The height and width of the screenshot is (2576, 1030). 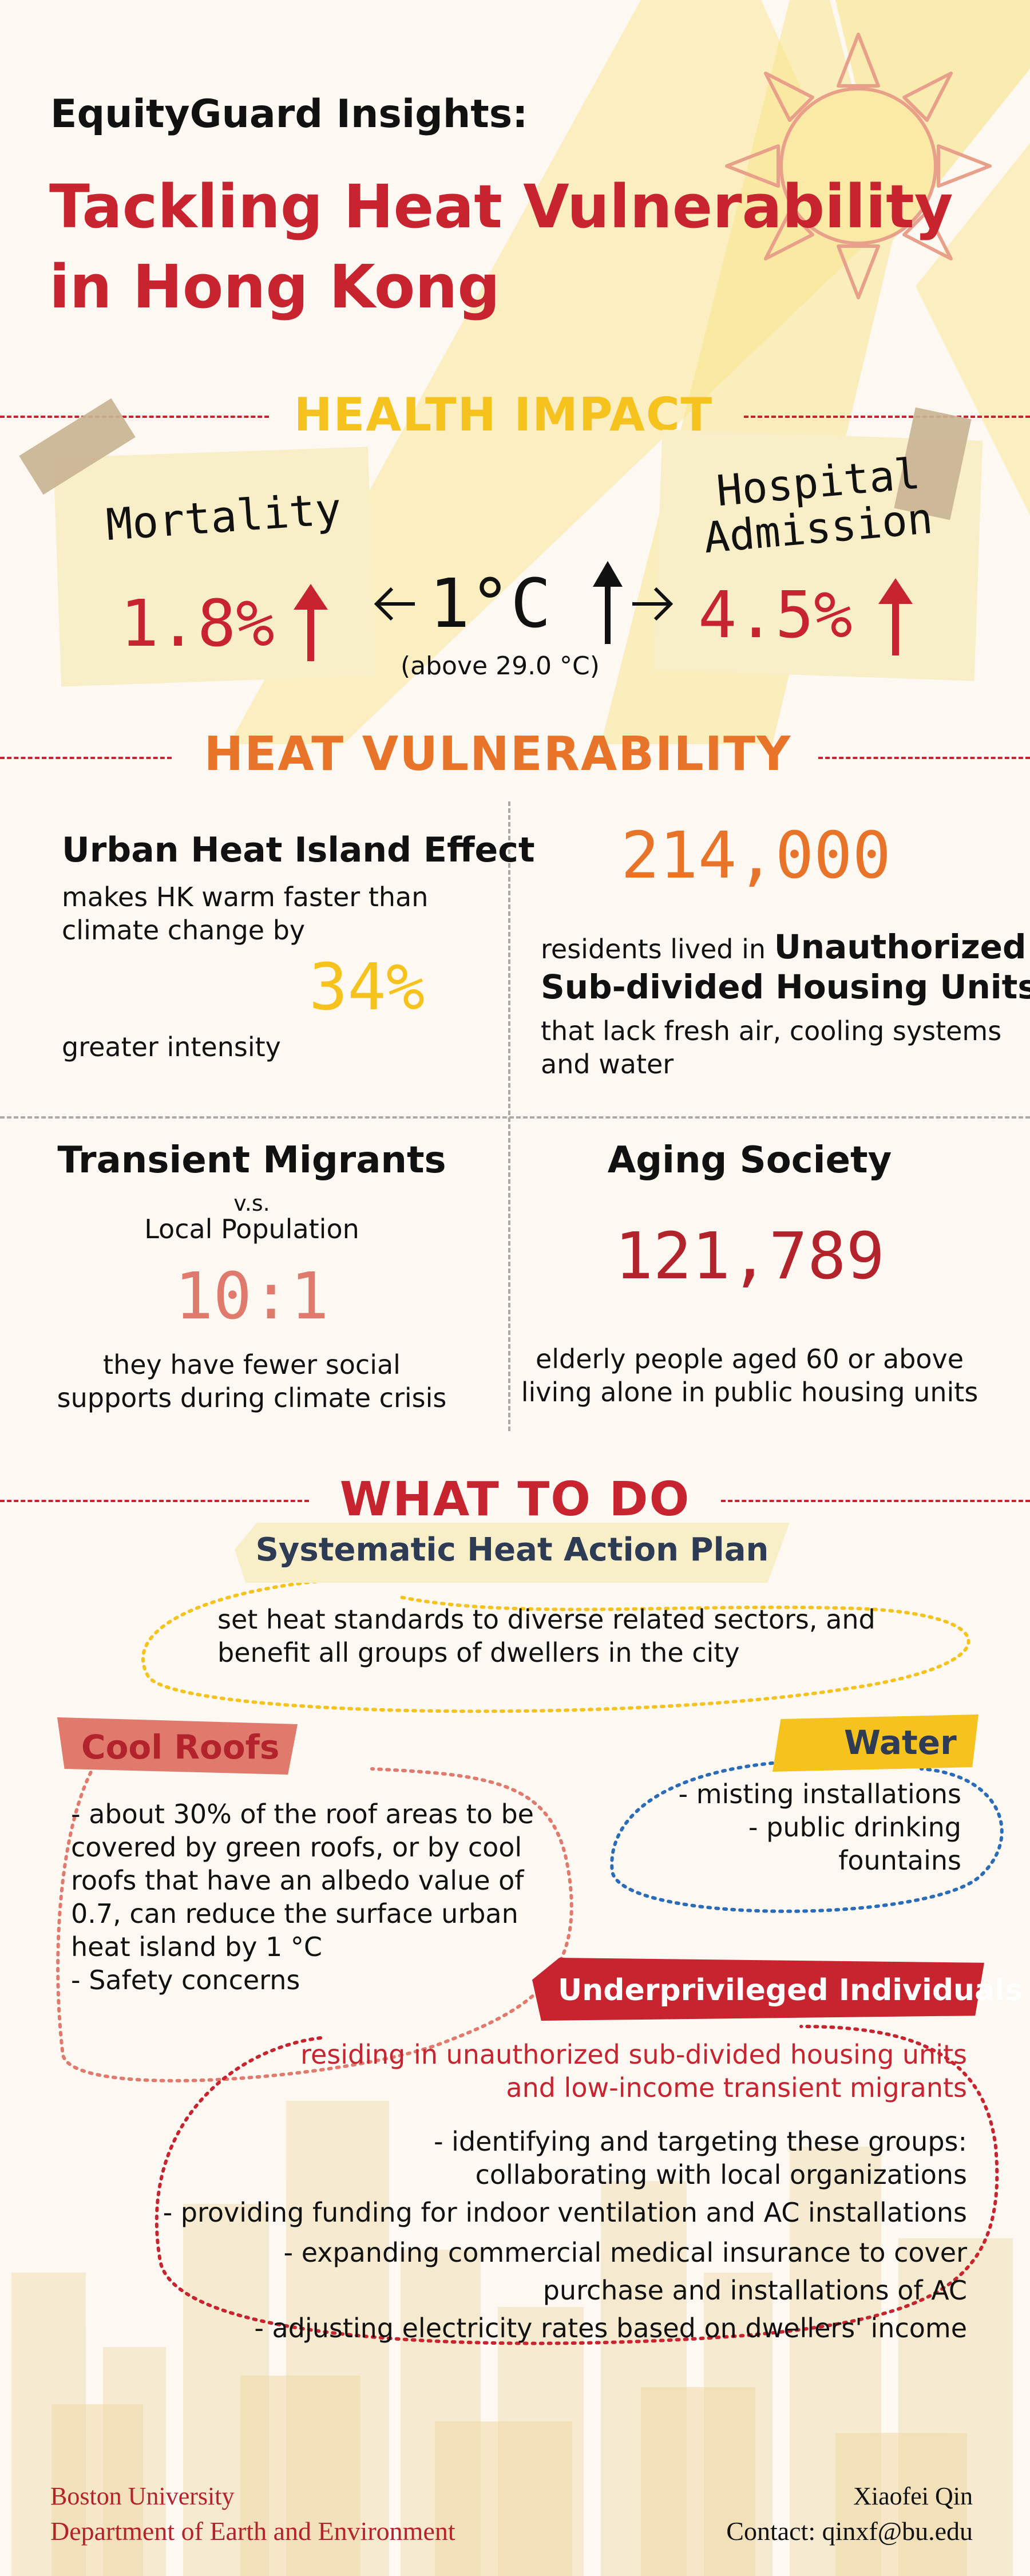 What do you see at coordinates (500, 666) in the screenshot?
I see `temperature-note: (above 29.0 °C)` at bounding box center [500, 666].